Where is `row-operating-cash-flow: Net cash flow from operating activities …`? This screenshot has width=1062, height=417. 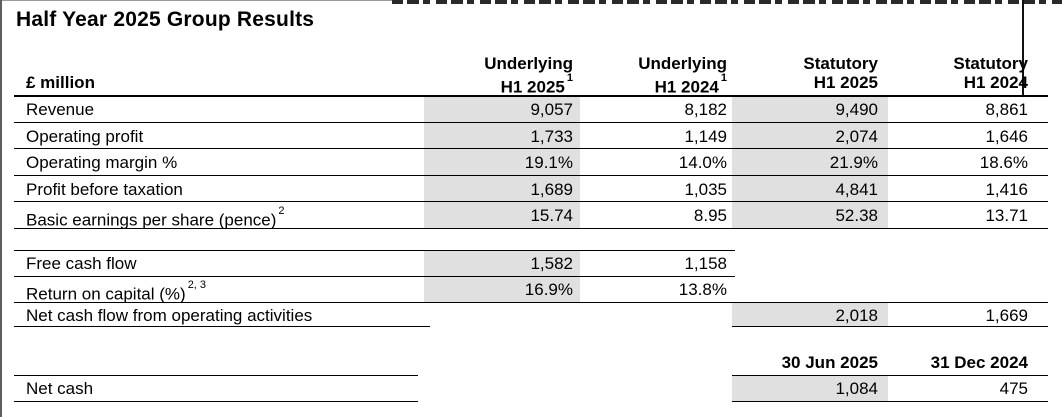 row-operating-cash-flow: Net cash flow from operating activities … is located at coordinates (531, 316).